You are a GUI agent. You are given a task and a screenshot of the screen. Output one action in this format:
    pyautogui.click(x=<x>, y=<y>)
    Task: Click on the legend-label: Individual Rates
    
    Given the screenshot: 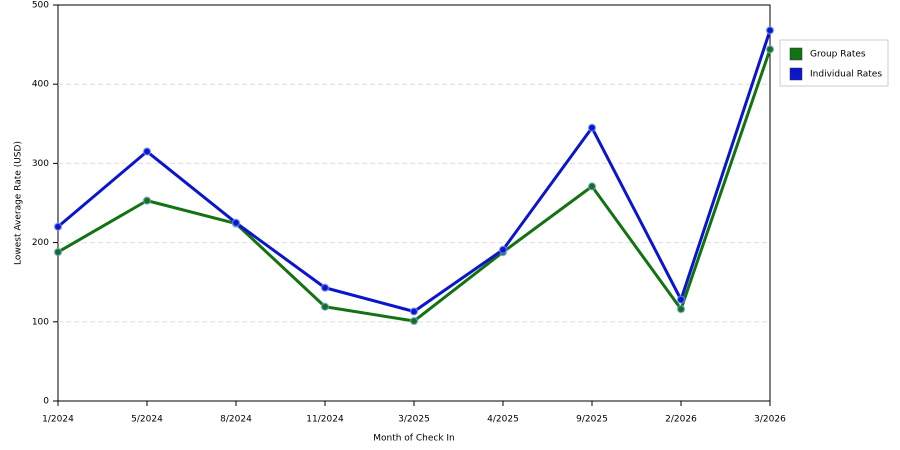 What is the action you would take?
    pyautogui.click(x=846, y=75)
    